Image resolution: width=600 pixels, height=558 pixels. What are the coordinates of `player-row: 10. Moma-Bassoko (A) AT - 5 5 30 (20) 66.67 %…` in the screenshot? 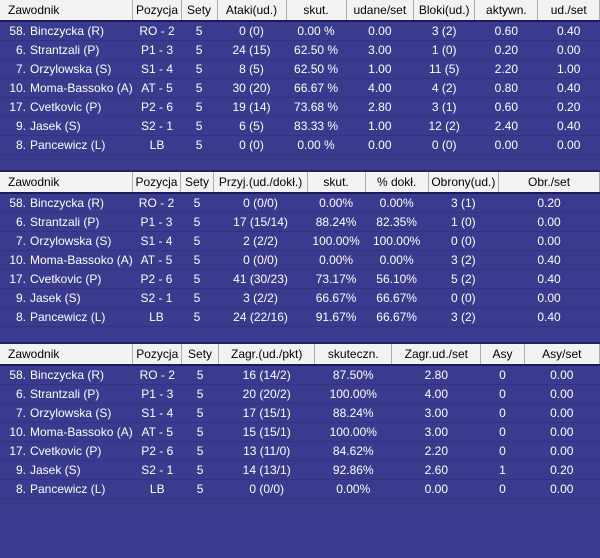 It's located at (300, 88).